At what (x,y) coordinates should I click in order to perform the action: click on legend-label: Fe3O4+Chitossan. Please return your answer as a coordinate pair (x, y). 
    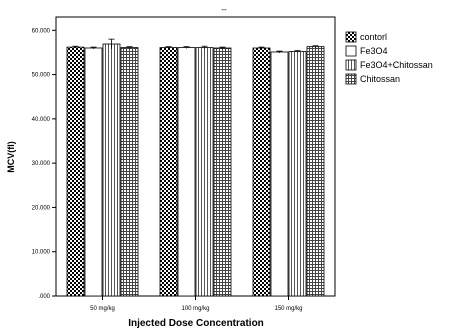
    Looking at the image, I should click on (396, 65).